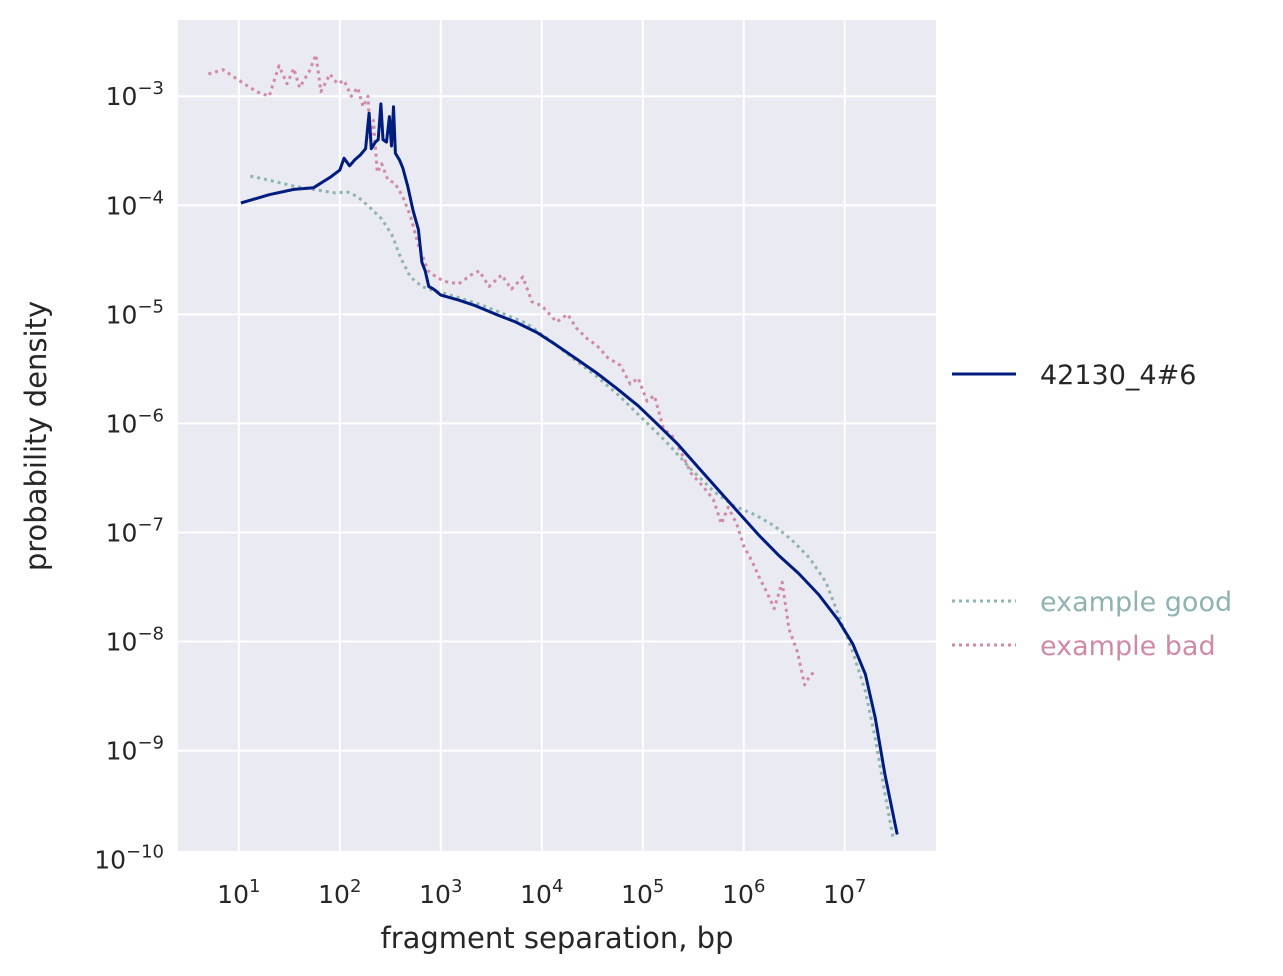 The width and height of the screenshot is (1283, 976). I want to click on y-tick-label: 10⁻⁵, so click(135, 312).